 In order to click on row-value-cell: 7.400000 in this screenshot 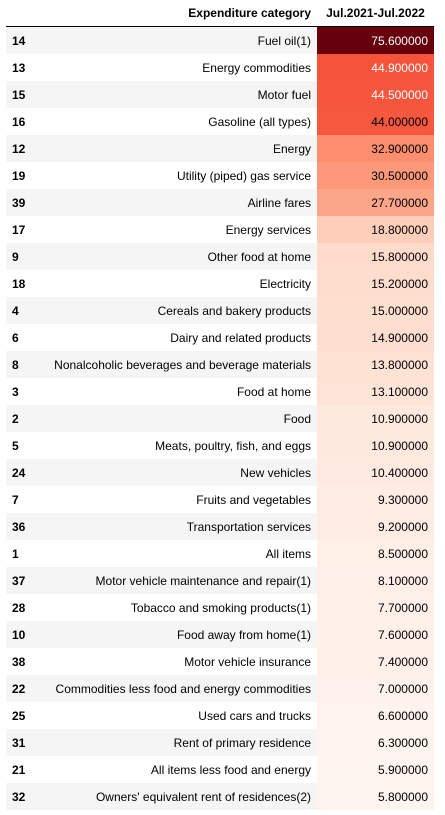, I will do `click(375, 661)`.